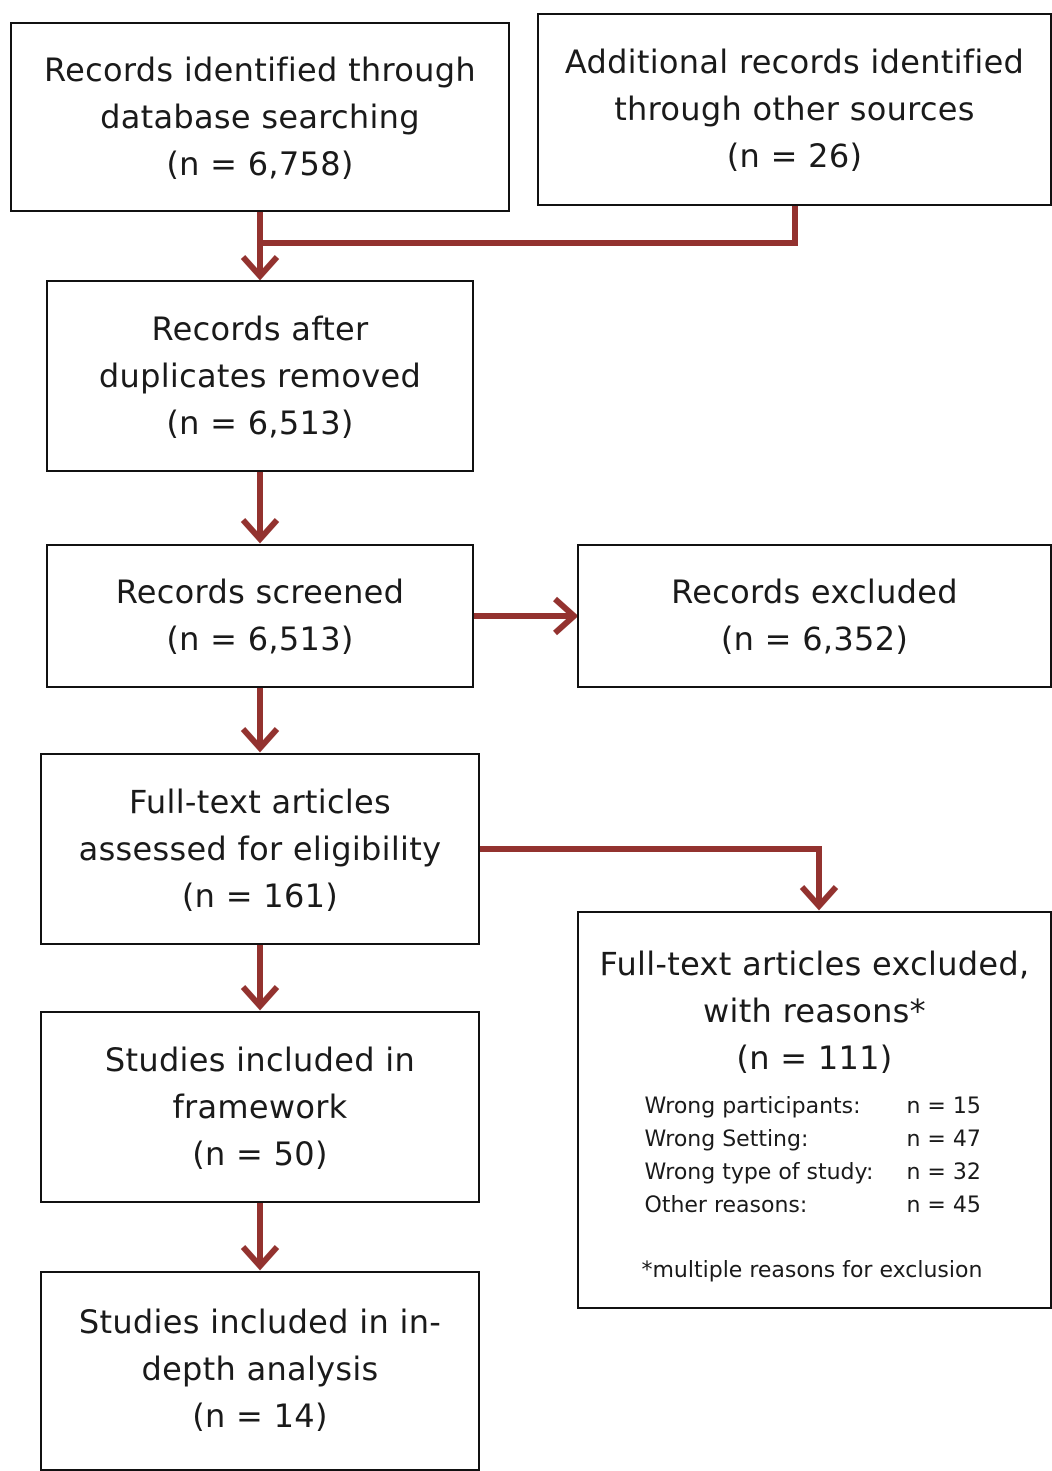  I want to click on reason-row: Wrong type of study: n = 32, so click(815, 1172).